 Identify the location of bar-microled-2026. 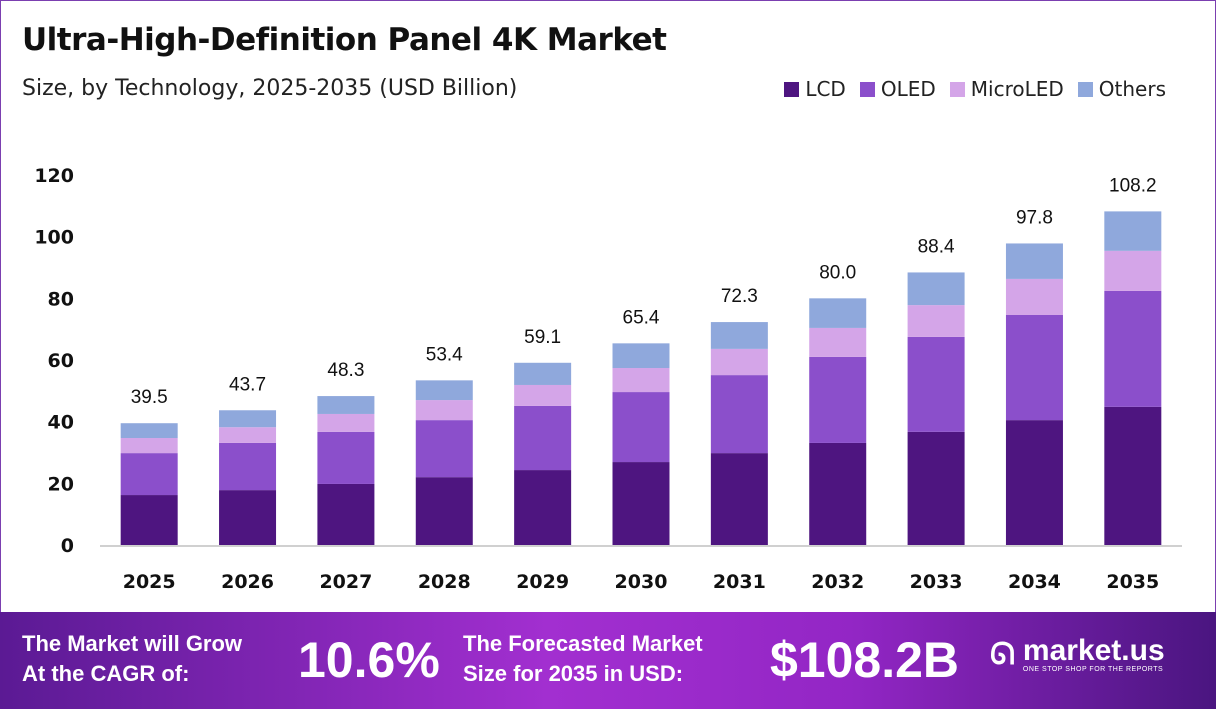
(248, 435).